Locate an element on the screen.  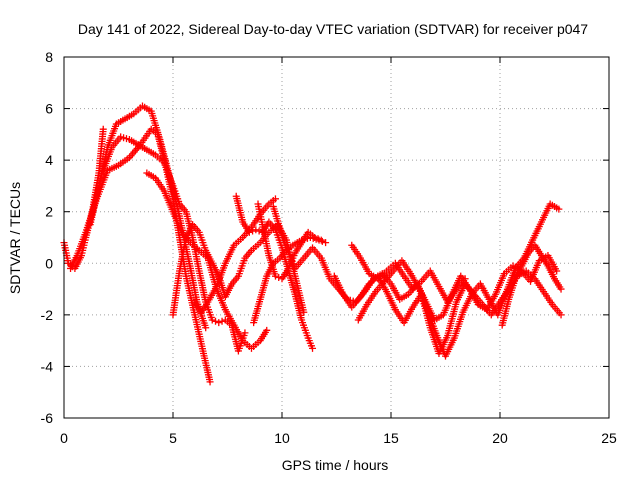
x-tick-label: 5 is located at coordinates (173, 438).